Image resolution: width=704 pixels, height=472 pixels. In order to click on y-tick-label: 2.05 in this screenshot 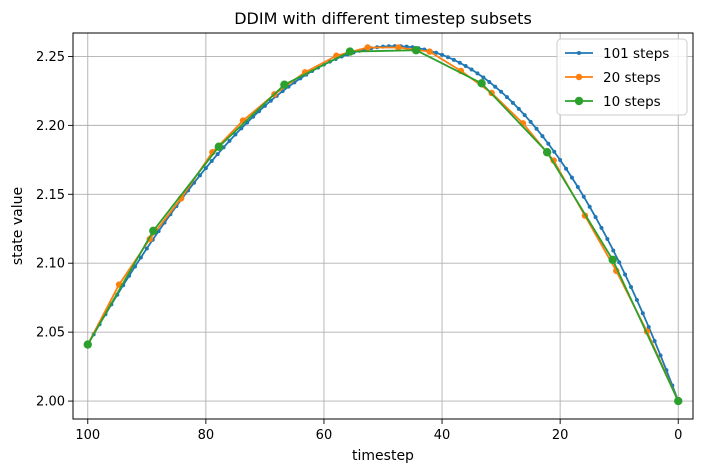, I will do `click(50, 333)`.